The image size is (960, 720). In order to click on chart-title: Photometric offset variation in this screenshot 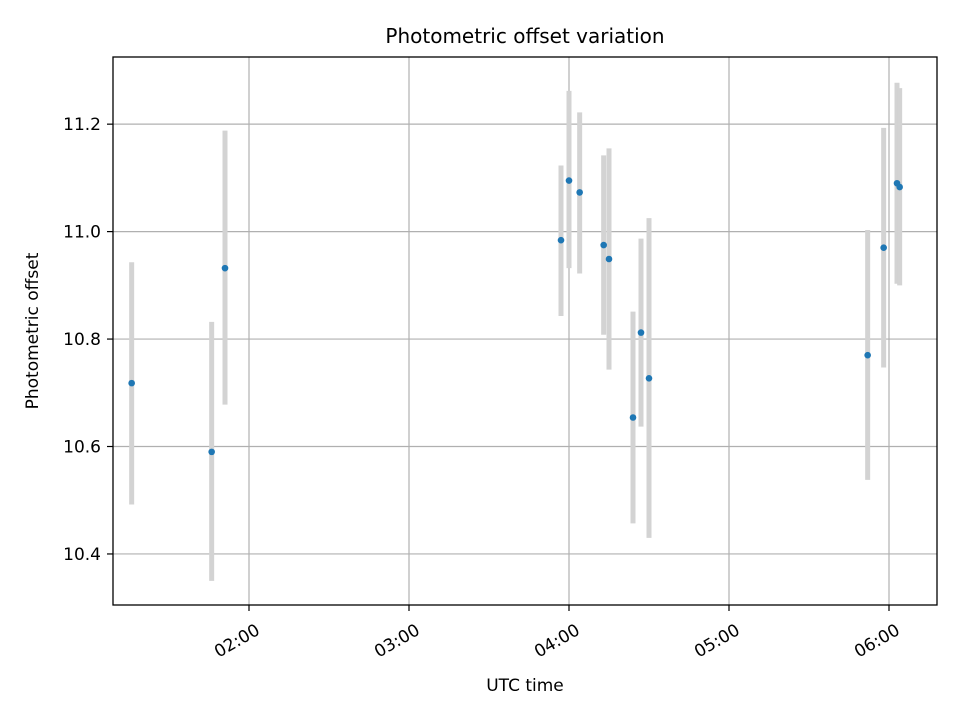, I will do `click(524, 36)`.